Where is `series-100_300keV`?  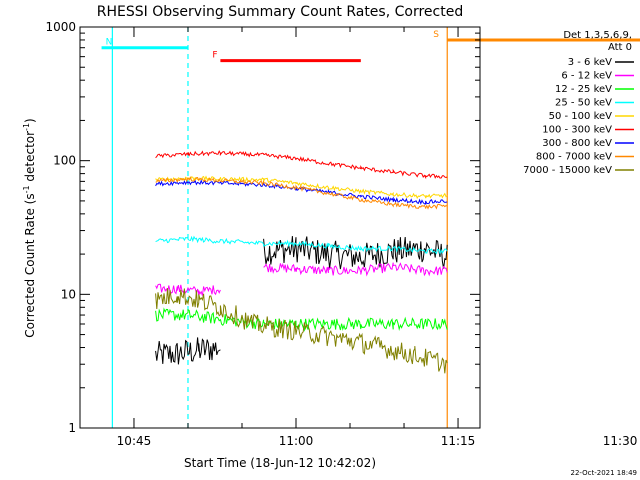 series-100_300keV is located at coordinates (301, 165).